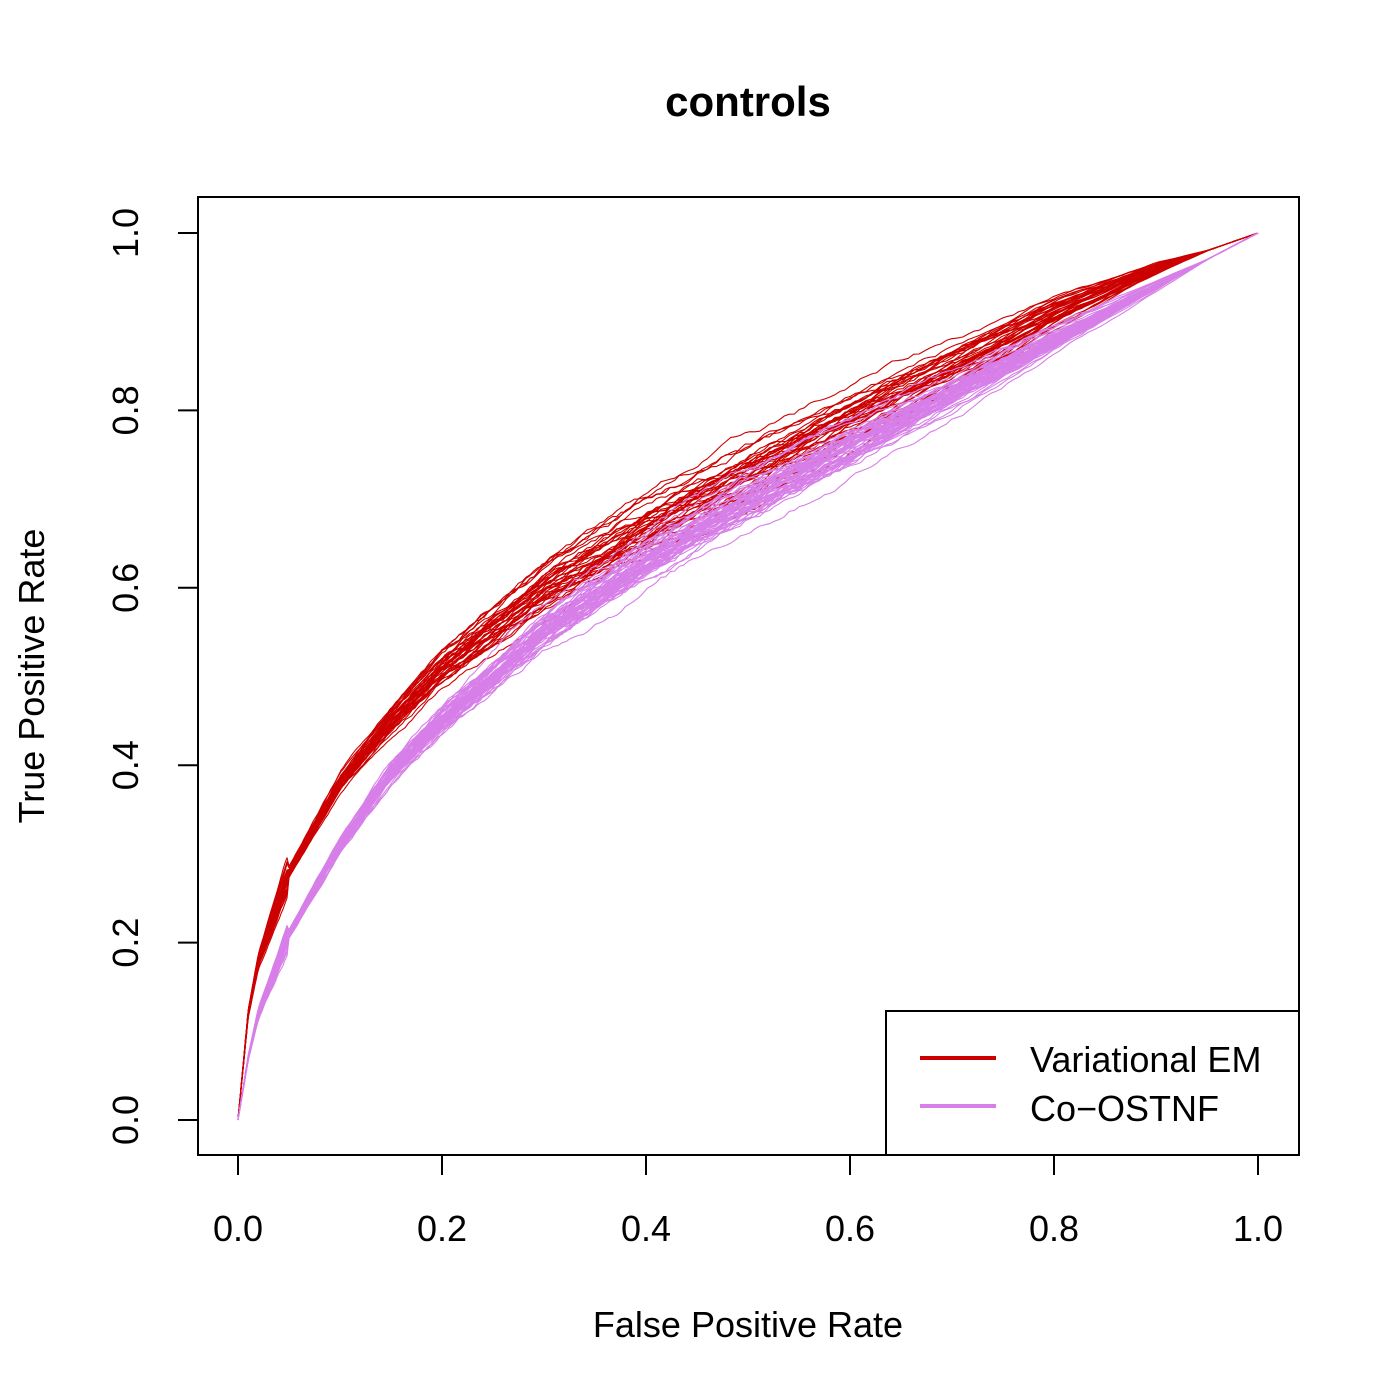  I want to click on y-tick-label: 0.8, so click(125, 410).